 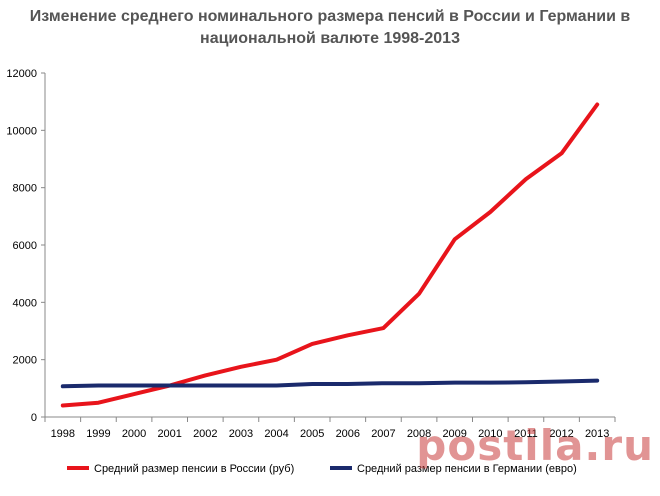 What do you see at coordinates (490, 434) in the screenshot?
I see `x-tick-label: 2010` at bounding box center [490, 434].